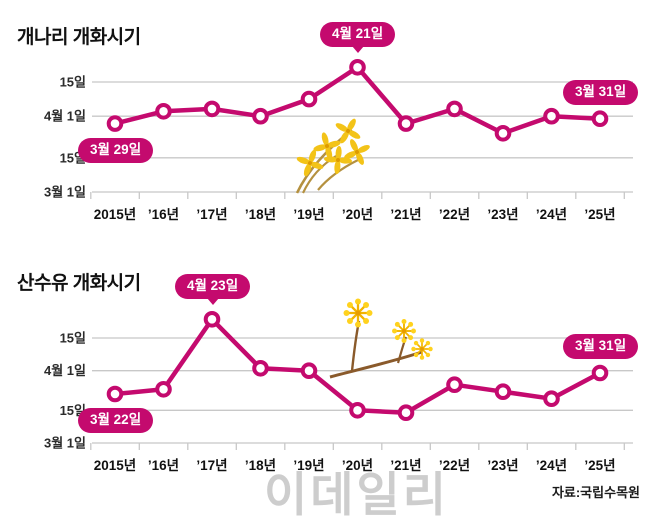 This screenshot has width=658, height=516. What do you see at coordinates (595, 492) in the screenshot?
I see `source-credit: 자료:국립수목원` at bounding box center [595, 492].